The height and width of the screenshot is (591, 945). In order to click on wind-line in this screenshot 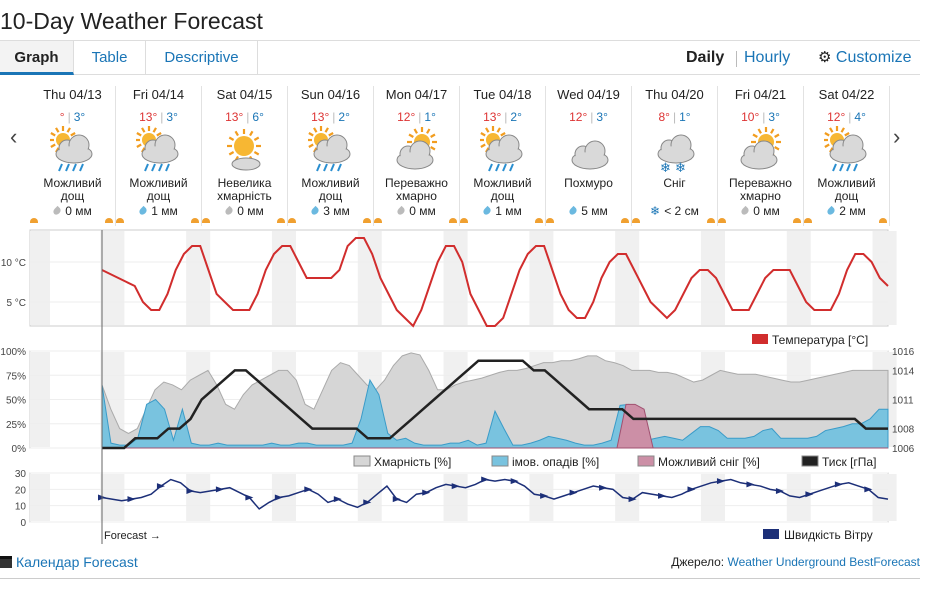, I will do `click(495, 494)`.